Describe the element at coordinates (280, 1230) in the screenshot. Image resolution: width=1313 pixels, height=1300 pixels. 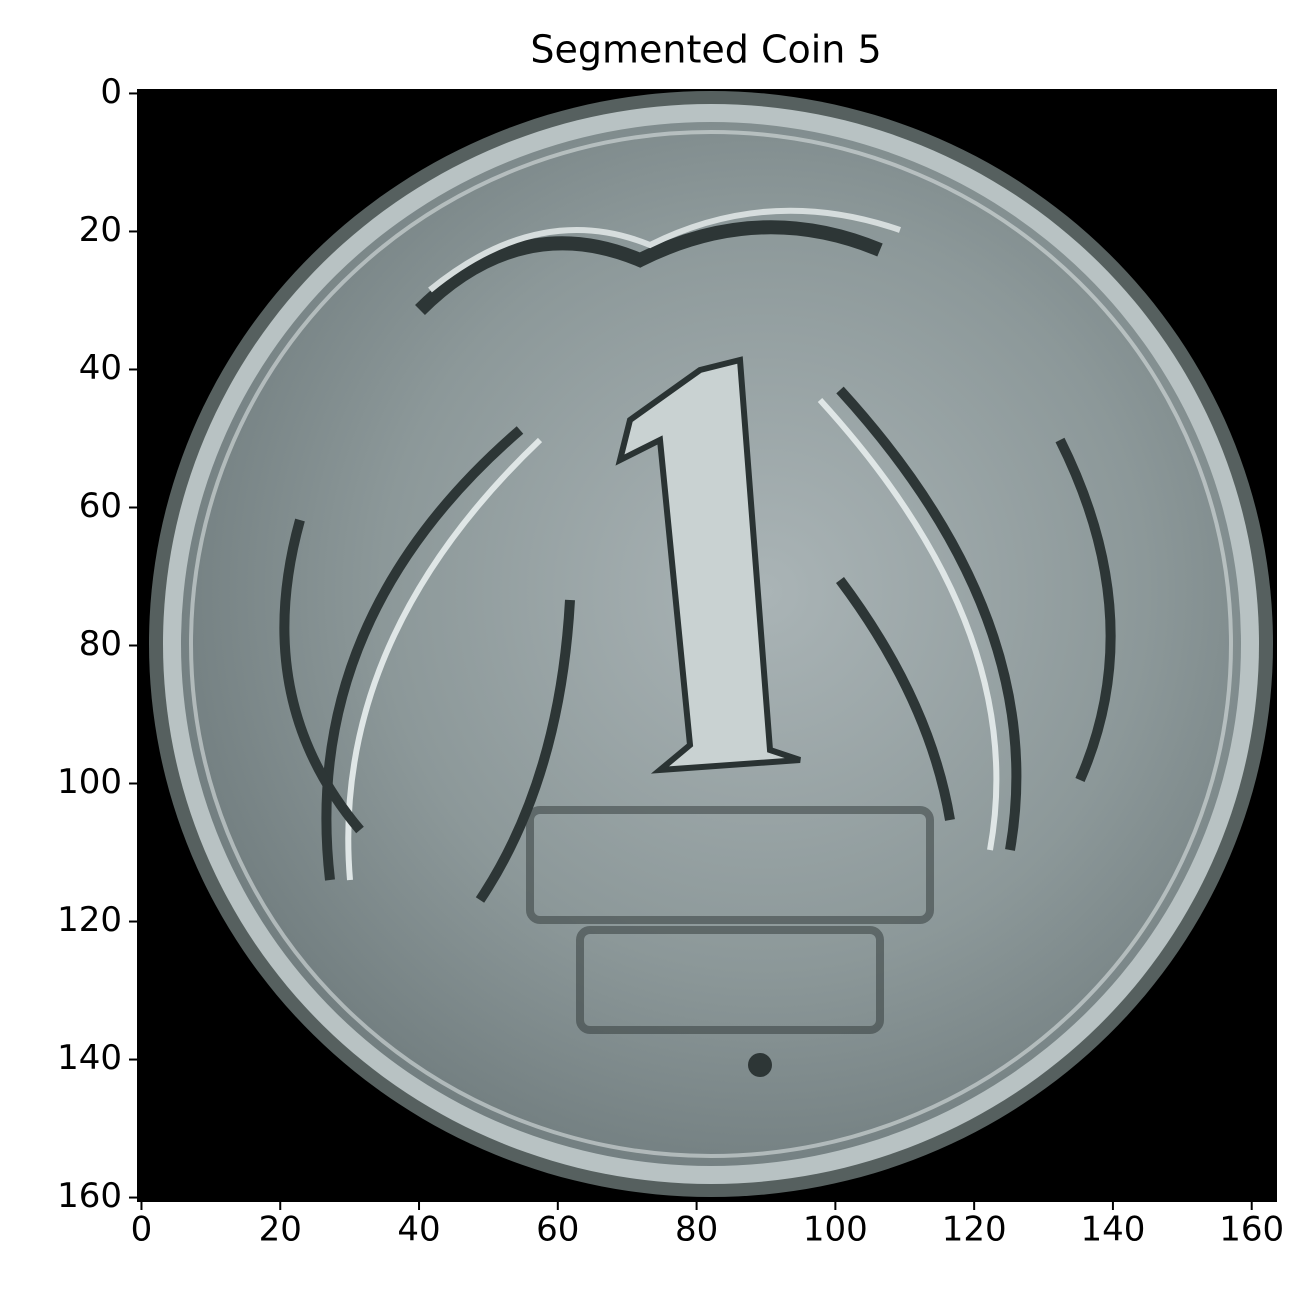
I see `x-tick-label: 20` at that location.